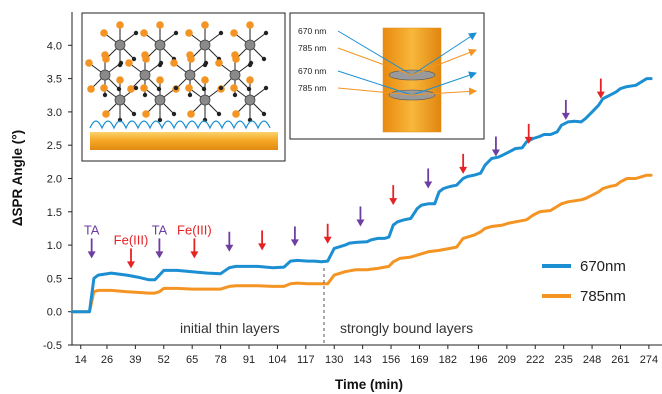 The height and width of the screenshot is (394, 662). What do you see at coordinates (448, 360) in the screenshot?
I see `x-tick-label: 182` at bounding box center [448, 360].